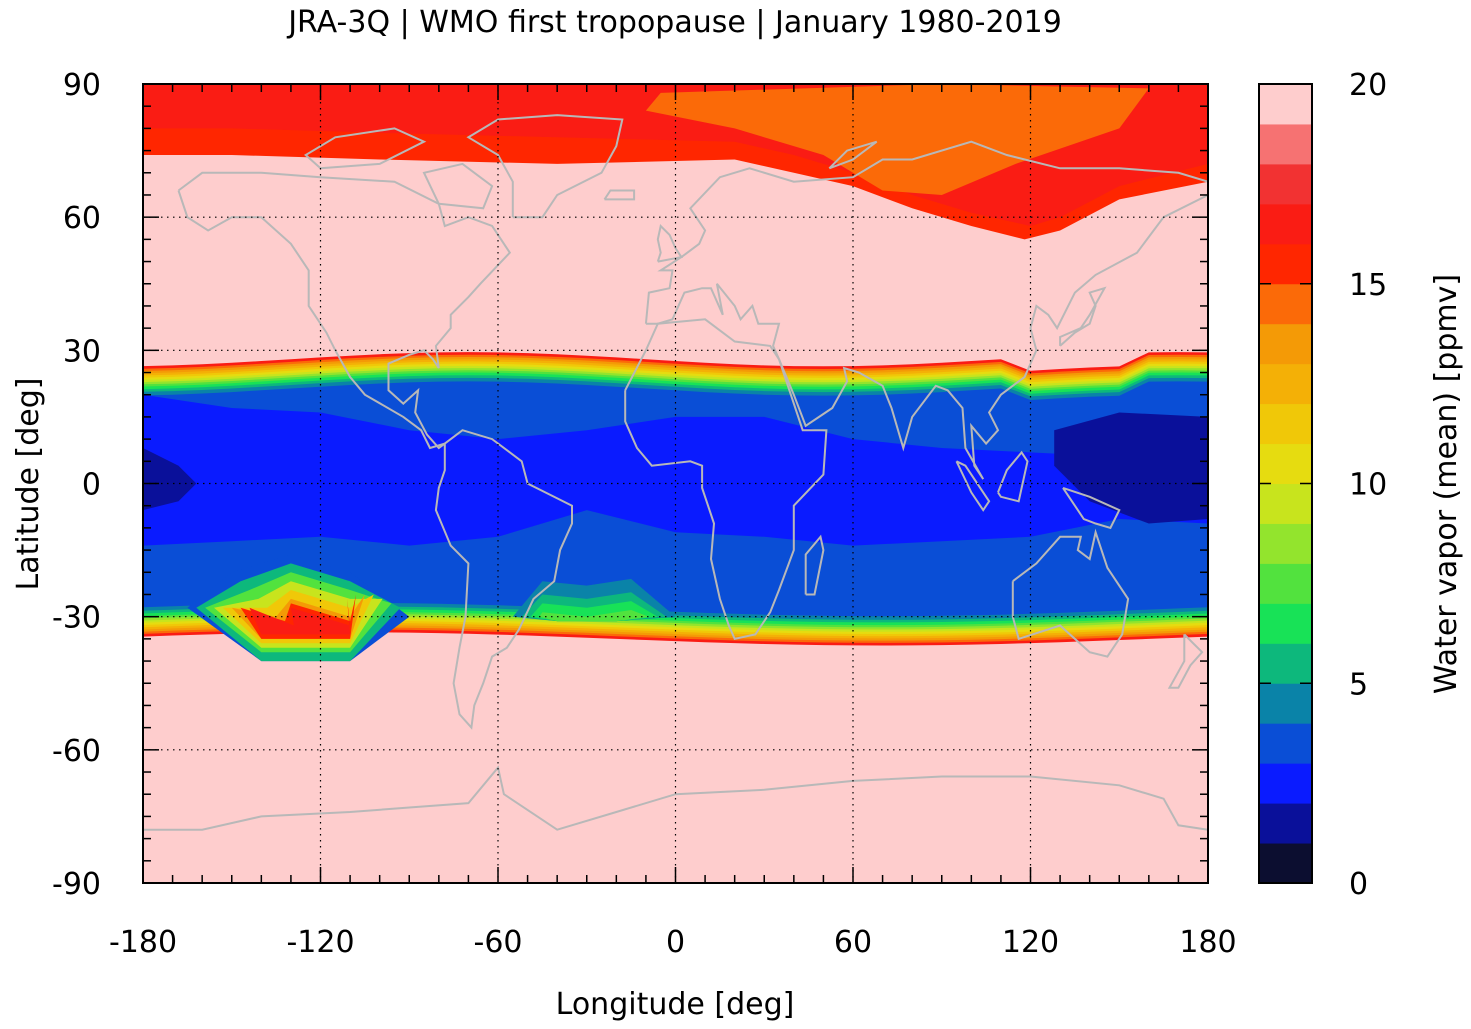 This screenshot has height=1029, width=1471. Describe the element at coordinates (619, 195) in the screenshot. I see `coastline-iceland` at that location.